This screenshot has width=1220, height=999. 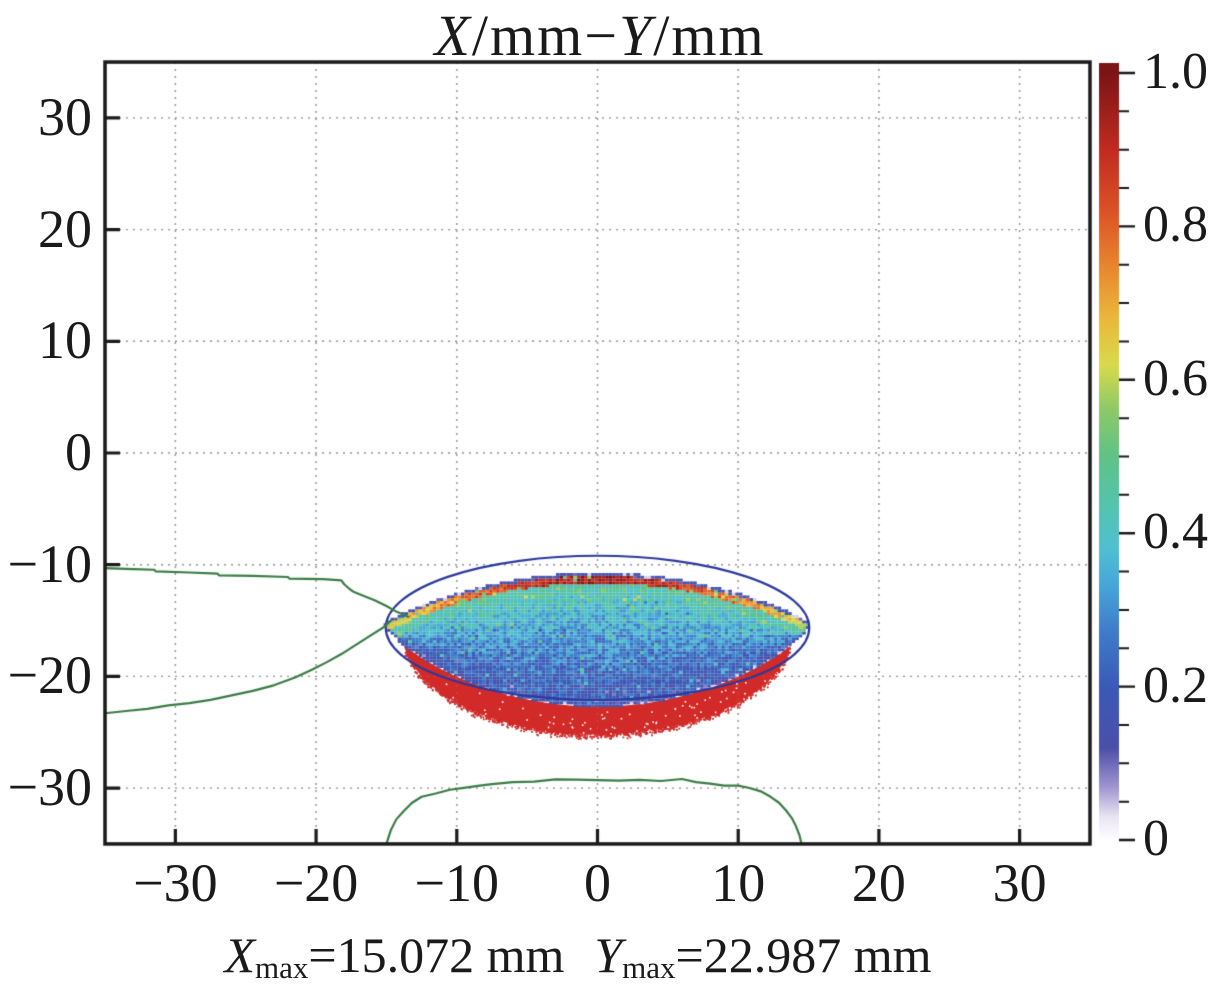 What do you see at coordinates (65, 340) in the screenshot?
I see `y-tick-label: 10` at bounding box center [65, 340].